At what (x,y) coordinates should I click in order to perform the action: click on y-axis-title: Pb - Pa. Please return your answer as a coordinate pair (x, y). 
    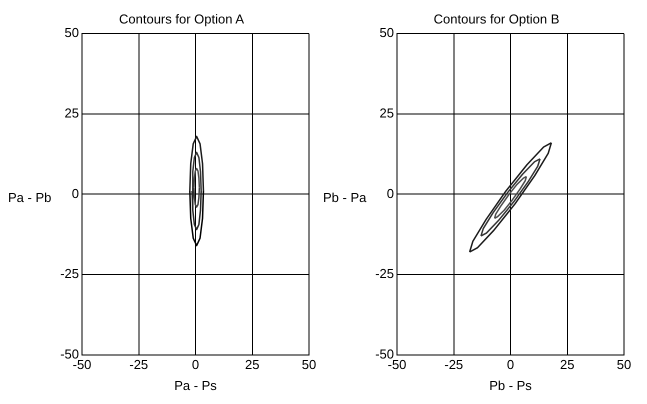
    Looking at the image, I should click on (345, 197).